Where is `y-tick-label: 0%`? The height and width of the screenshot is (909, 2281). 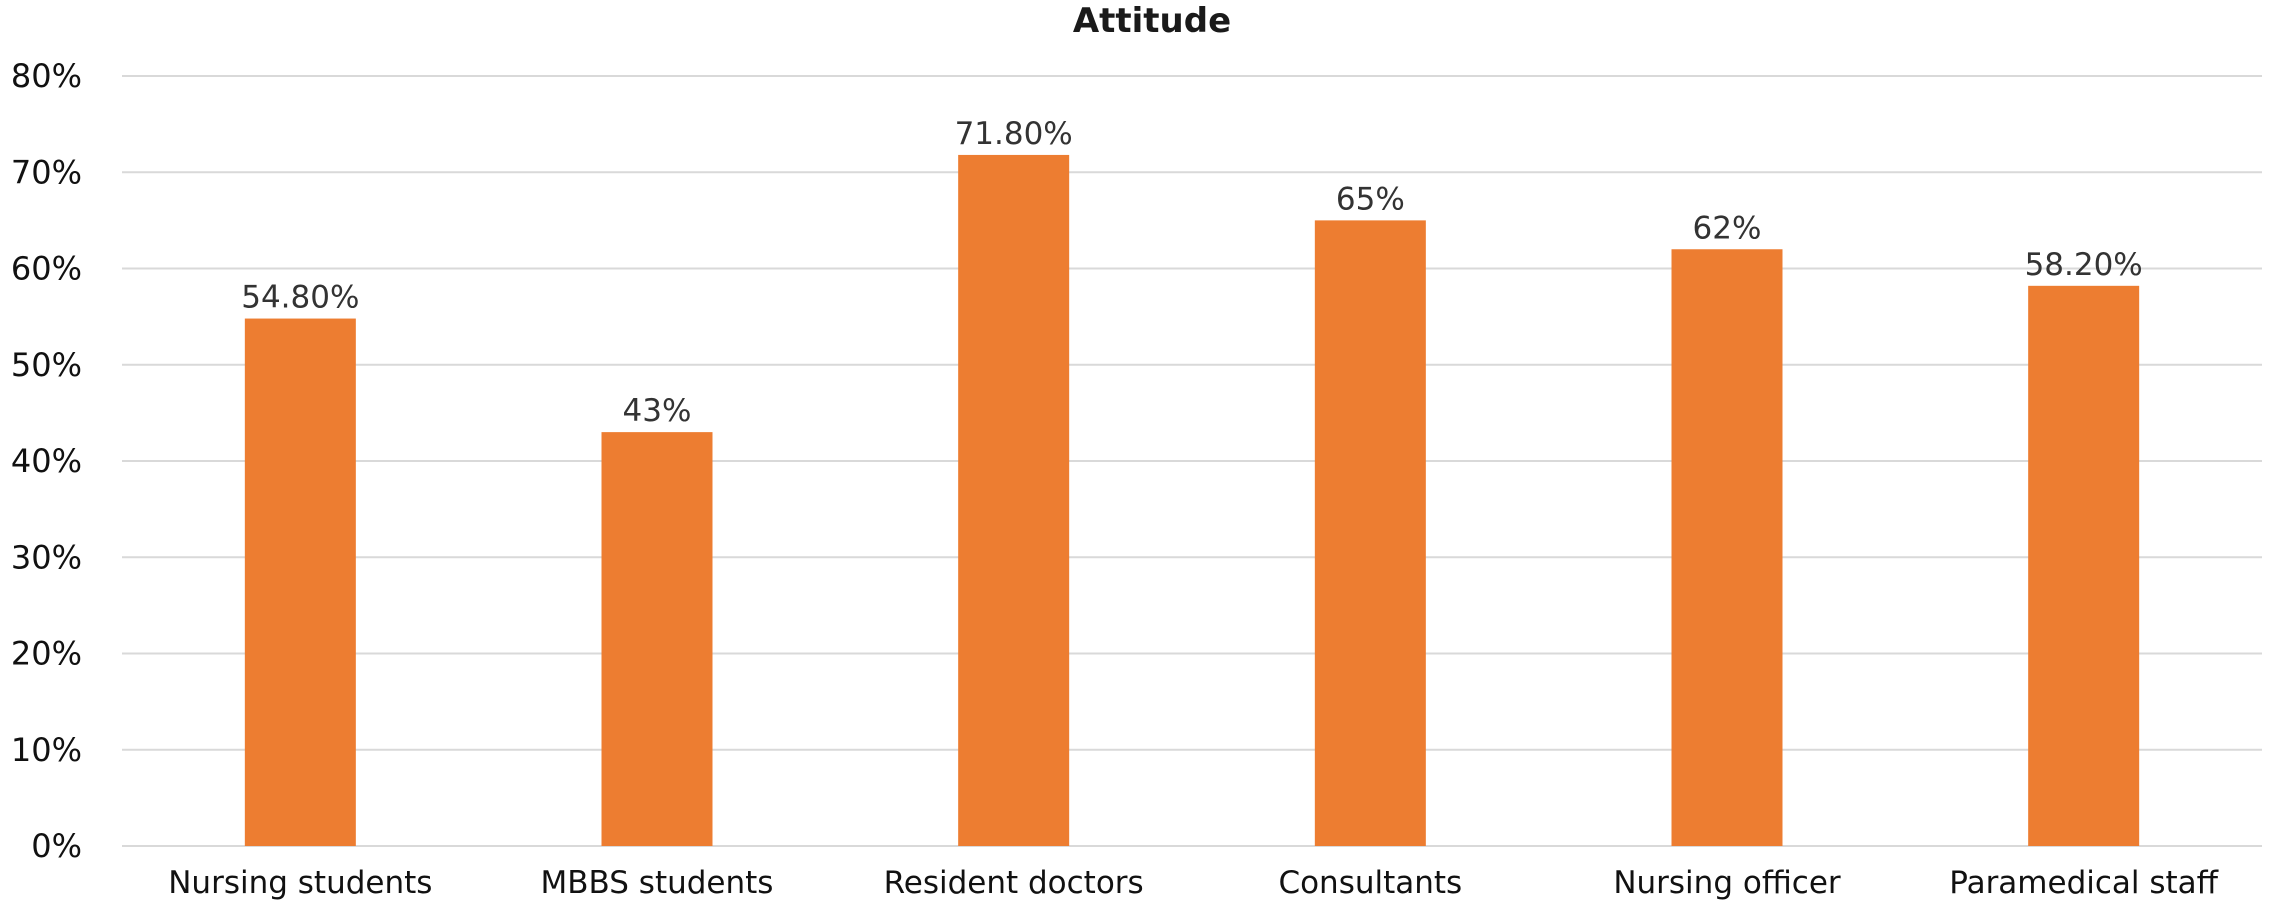
y-tick-label: 0% is located at coordinates (56, 846).